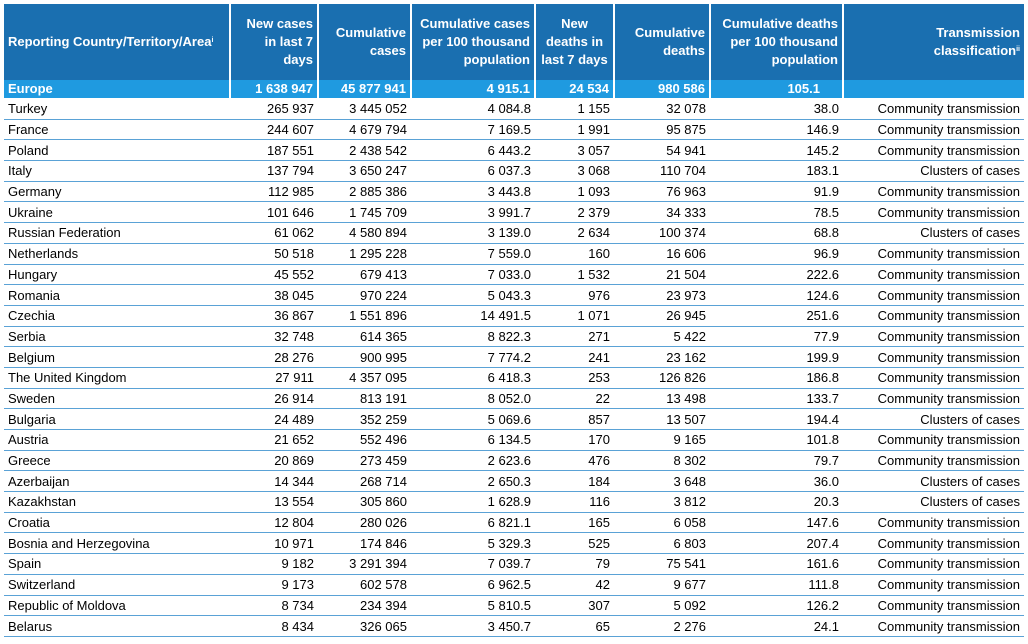 This screenshot has height=644, width=1028. I want to click on cell-new-deaths: 253, so click(574, 378).